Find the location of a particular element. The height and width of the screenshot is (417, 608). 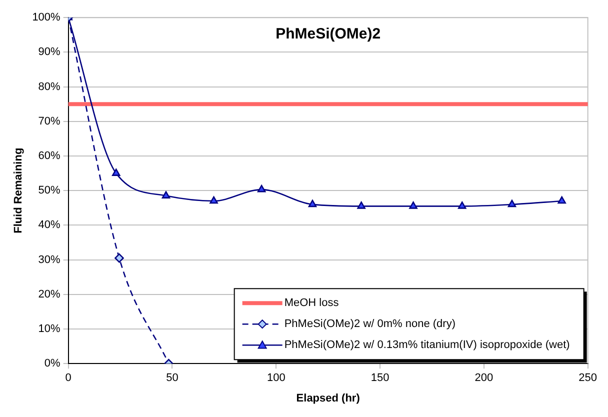

y-tick-label: 0% is located at coordinates (52, 364).